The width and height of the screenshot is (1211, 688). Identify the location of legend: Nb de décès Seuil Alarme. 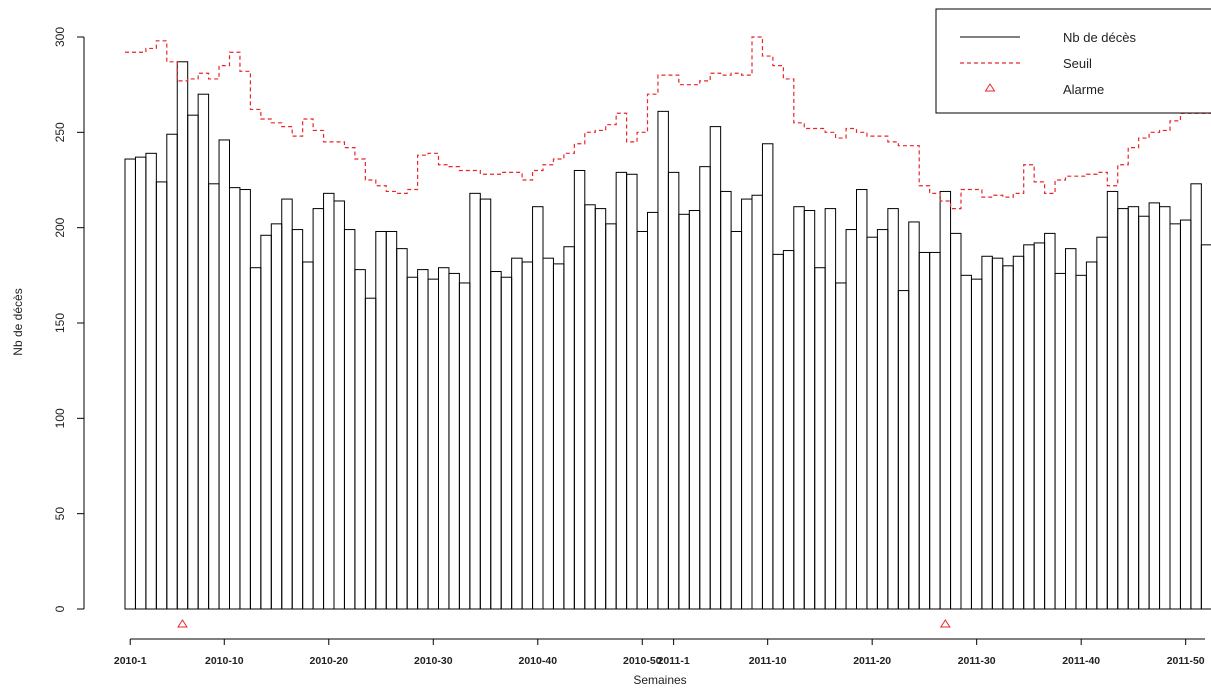
(1073, 61).